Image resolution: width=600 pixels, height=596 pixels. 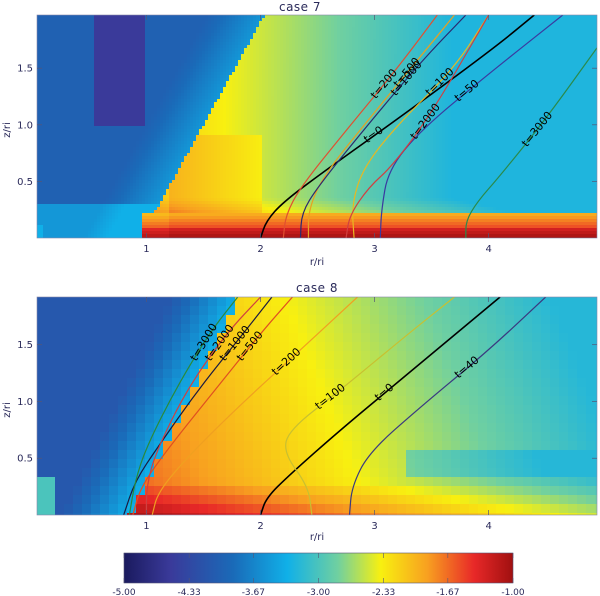 I want to click on colorbar-tick-label: -3.67, so click(x=253, y=592).